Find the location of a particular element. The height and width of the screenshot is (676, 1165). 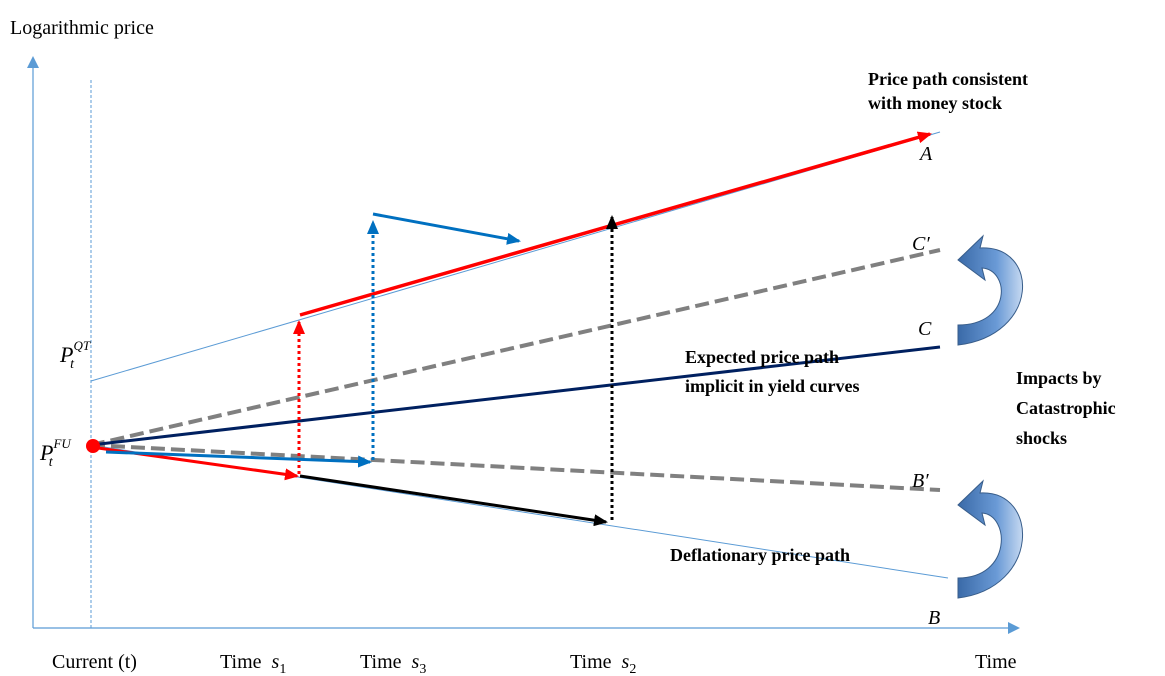

impact-arrow-upper-icon is located at coordinates (990, 290).